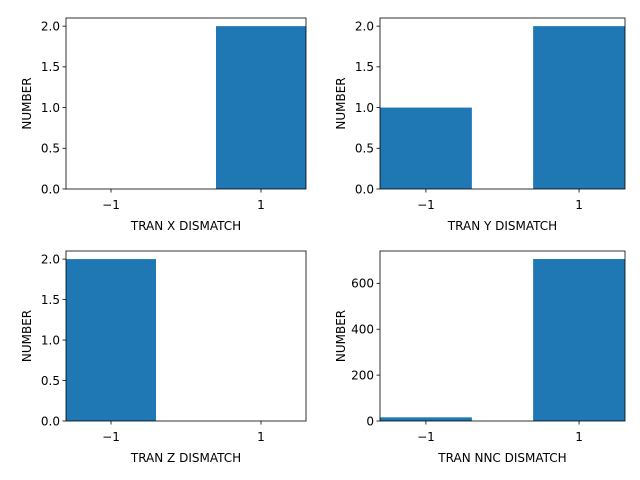 The width and height of the screenshot is (640, 480). Describe the element at coordinates (362, 330) in the screenshot. I see `y-tick-label: 400` at that location.